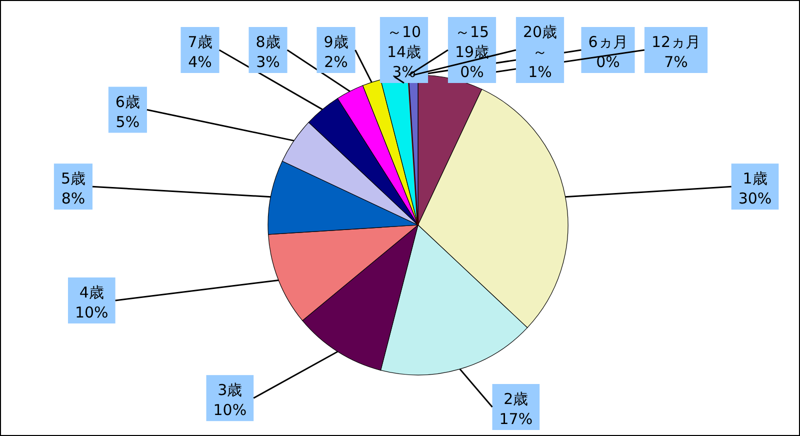 The image size is (800, 436). Describe the element at coordinates (516, 399) in the screenshot. I see `slice-label: 2歳` at that location.